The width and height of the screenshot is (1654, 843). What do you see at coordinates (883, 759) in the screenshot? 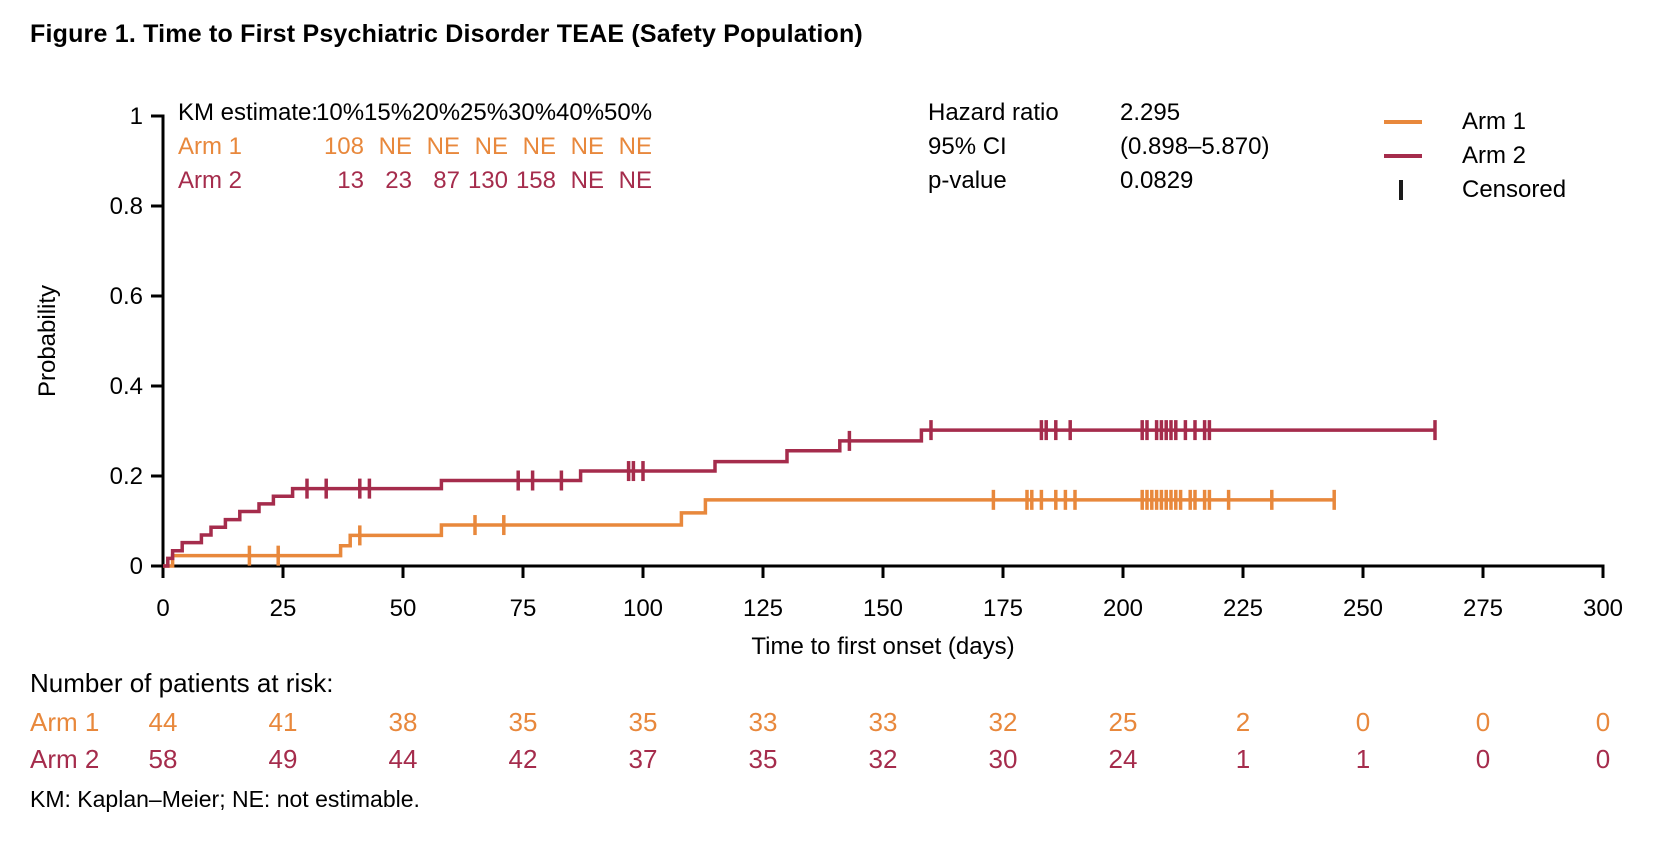
I see `risk-count: 32` at bounding box center [883, 759].